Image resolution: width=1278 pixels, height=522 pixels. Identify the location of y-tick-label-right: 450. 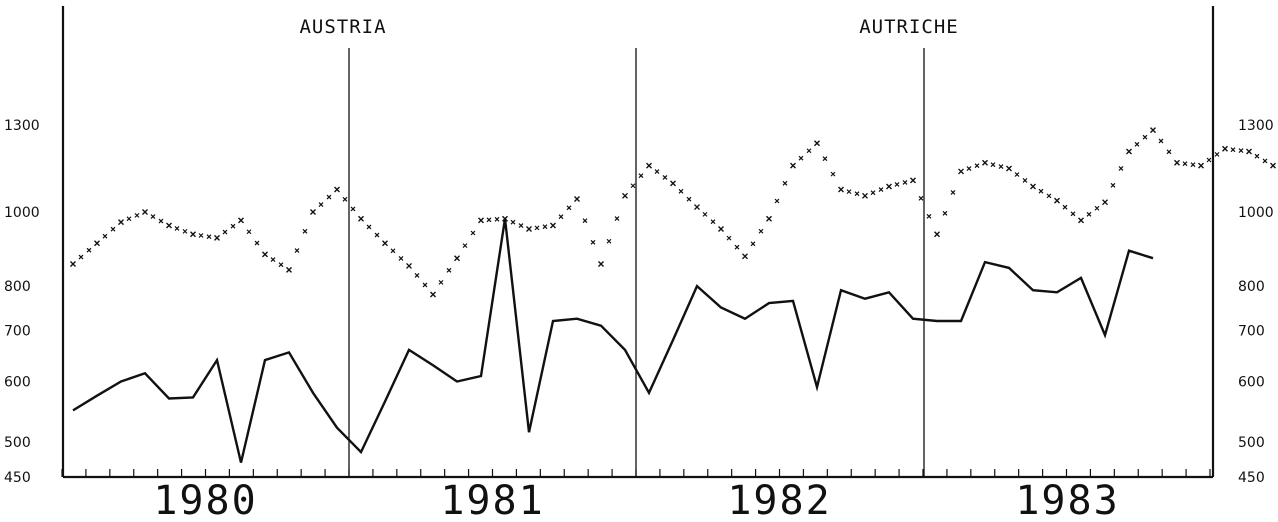
(1251, 478).